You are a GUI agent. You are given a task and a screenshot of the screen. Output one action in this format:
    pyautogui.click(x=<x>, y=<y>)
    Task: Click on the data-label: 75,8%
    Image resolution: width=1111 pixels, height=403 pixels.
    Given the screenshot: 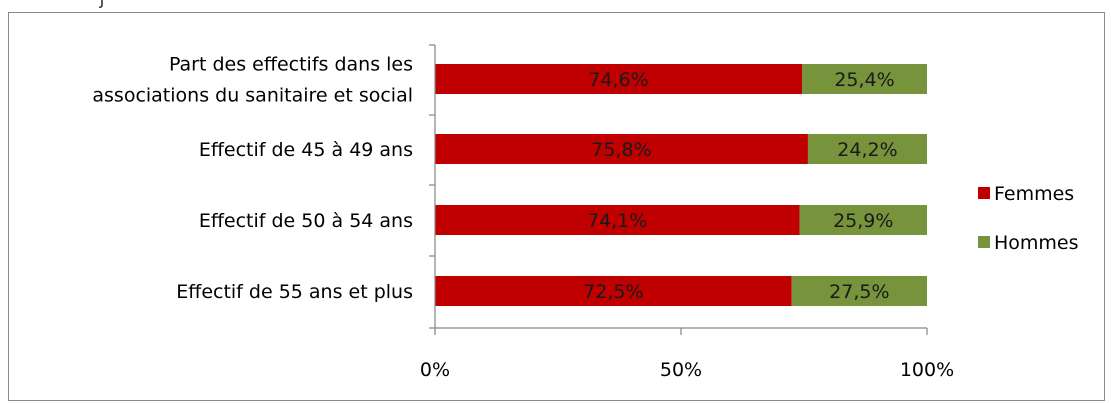 What is the action you would take?
    pyautogui.click(x=621, y=150)
    